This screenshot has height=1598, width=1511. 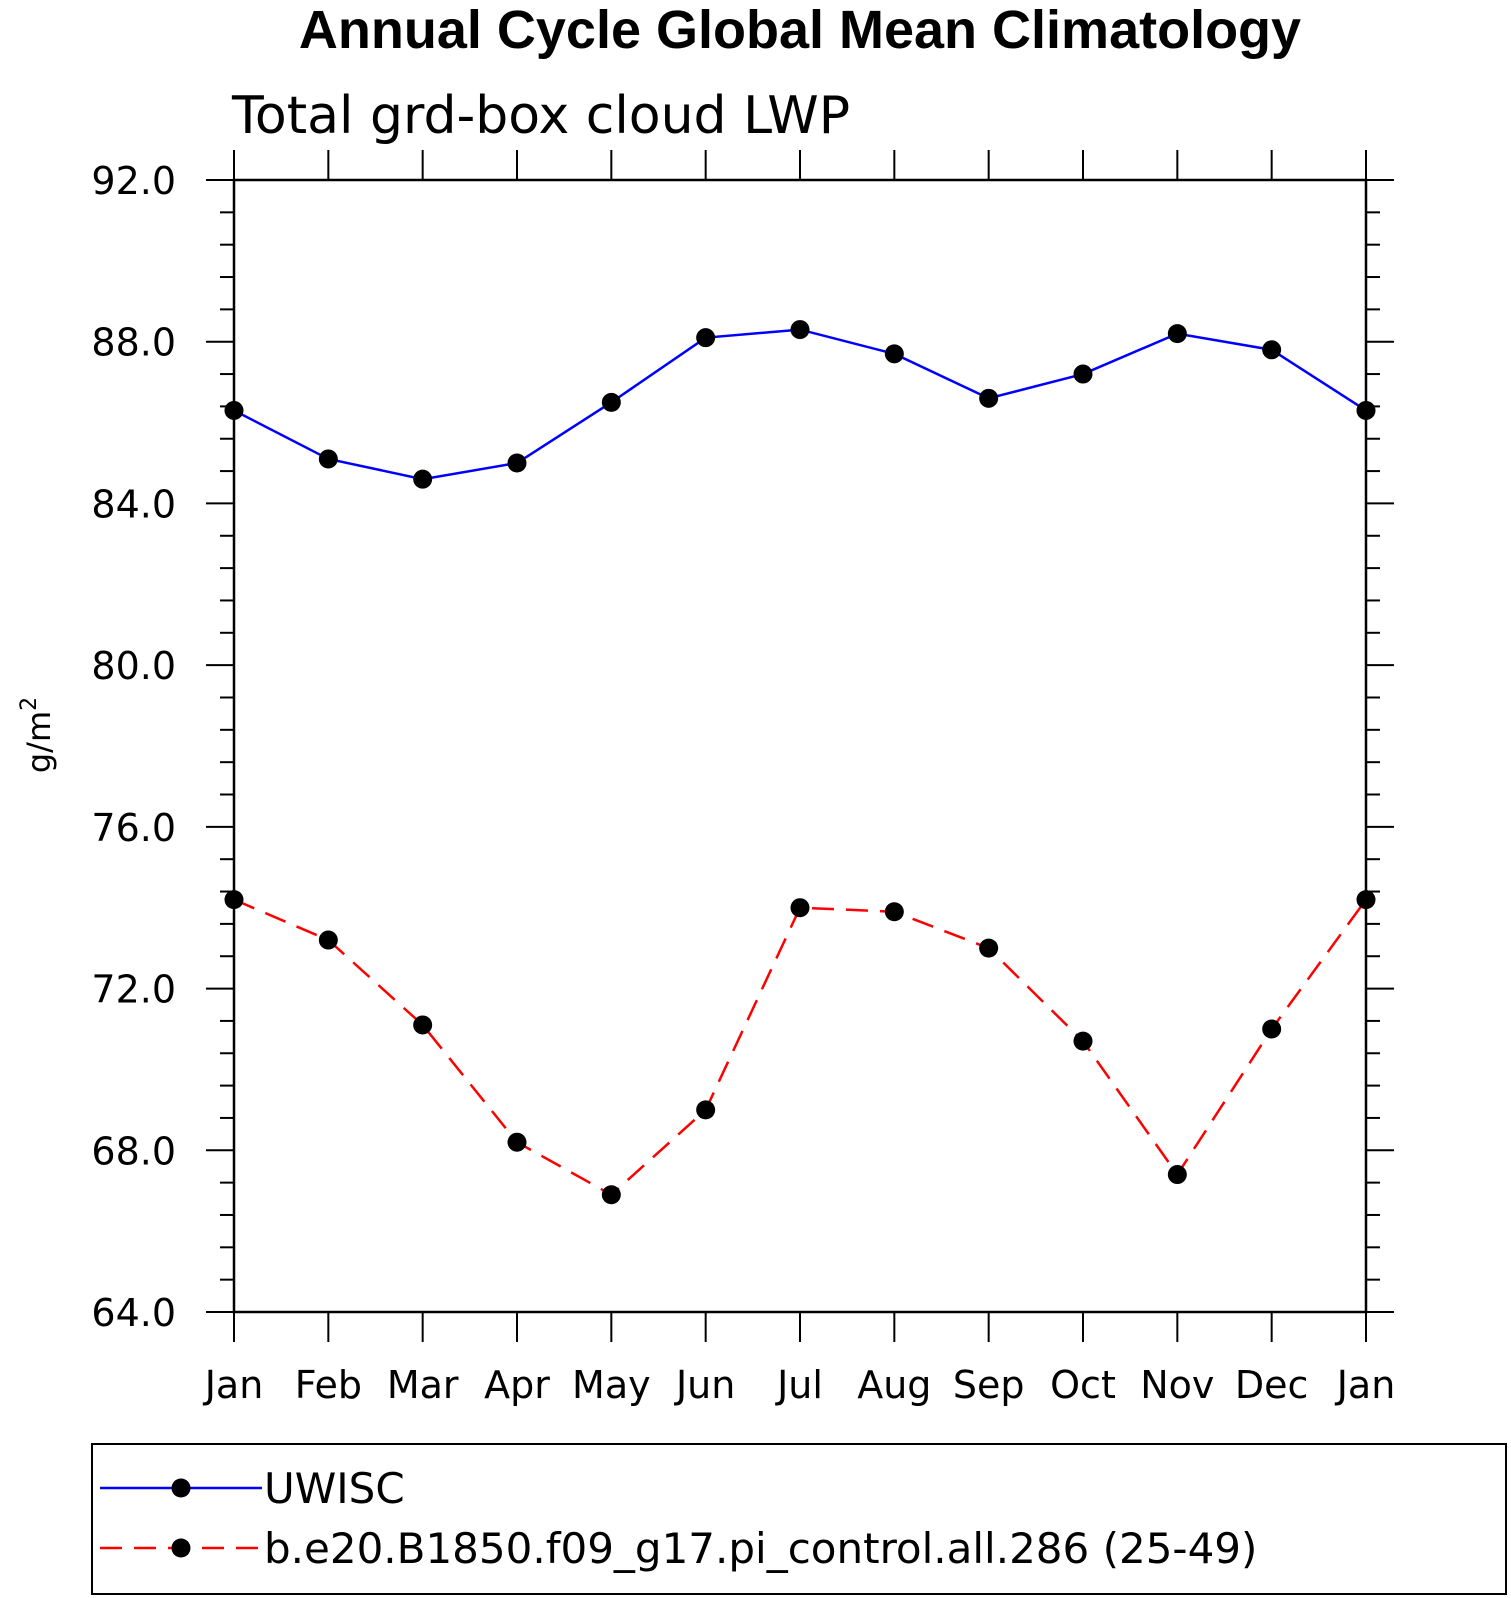 What do you see at coordinates (894, 1385) in the screenshot?
I see `x-tick-label: Aug` at bounding box center [894, 1385].